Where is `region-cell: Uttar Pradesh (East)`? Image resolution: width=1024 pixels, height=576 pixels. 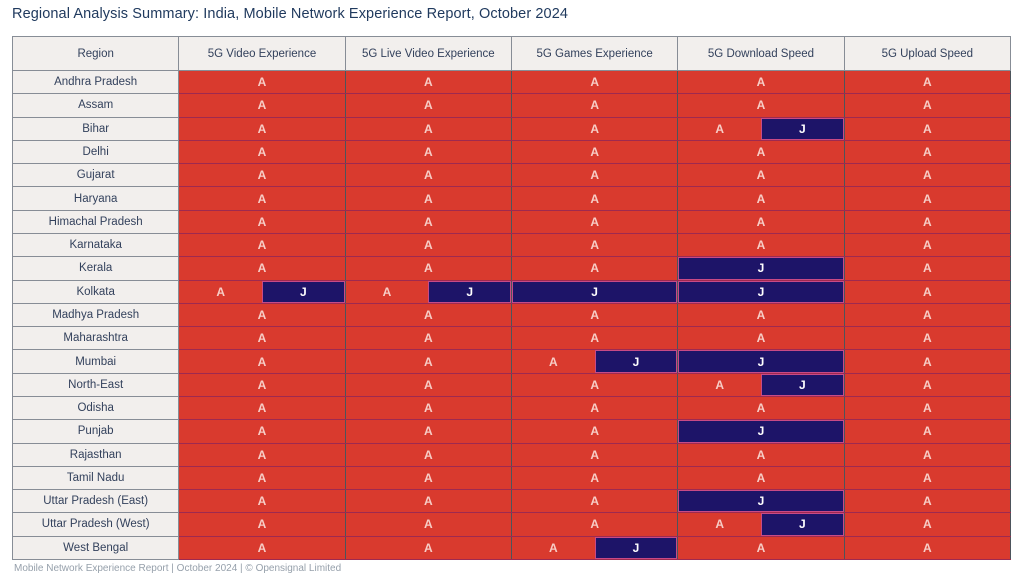
region-cell: Uttar Pradesh (East) is located at coordinates (95, 501).